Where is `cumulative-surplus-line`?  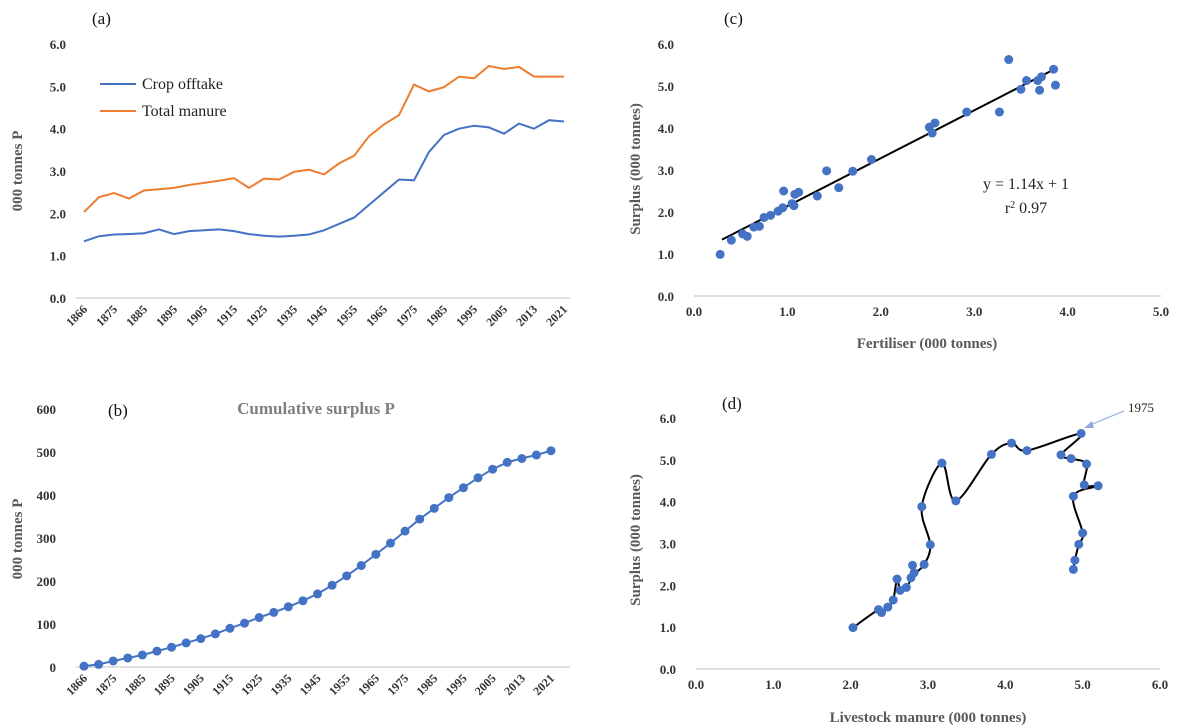
cumulative-surplus-line is located at coordinates (317, 558).